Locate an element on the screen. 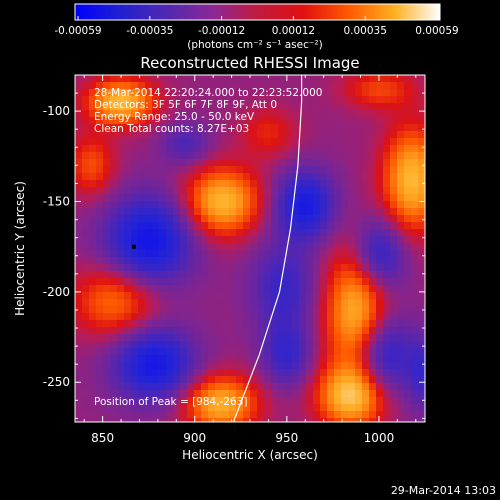  colorbar-tick-label: 0.00059 is located at coordinates (436, 31).